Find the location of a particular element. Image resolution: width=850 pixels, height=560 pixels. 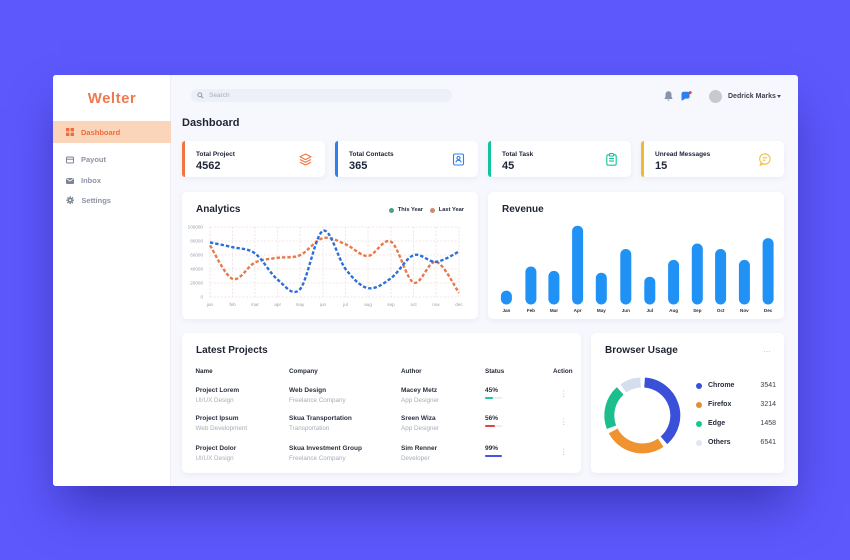

svg-text: sep is located at coordinates (391, 304).